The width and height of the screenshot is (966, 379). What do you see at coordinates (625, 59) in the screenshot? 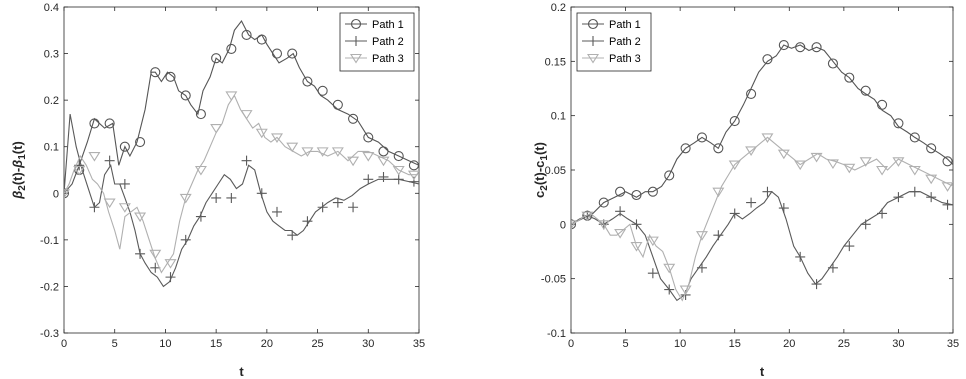
I see `legend-label-path-3: Path 3` at bounding box center [625, 59].